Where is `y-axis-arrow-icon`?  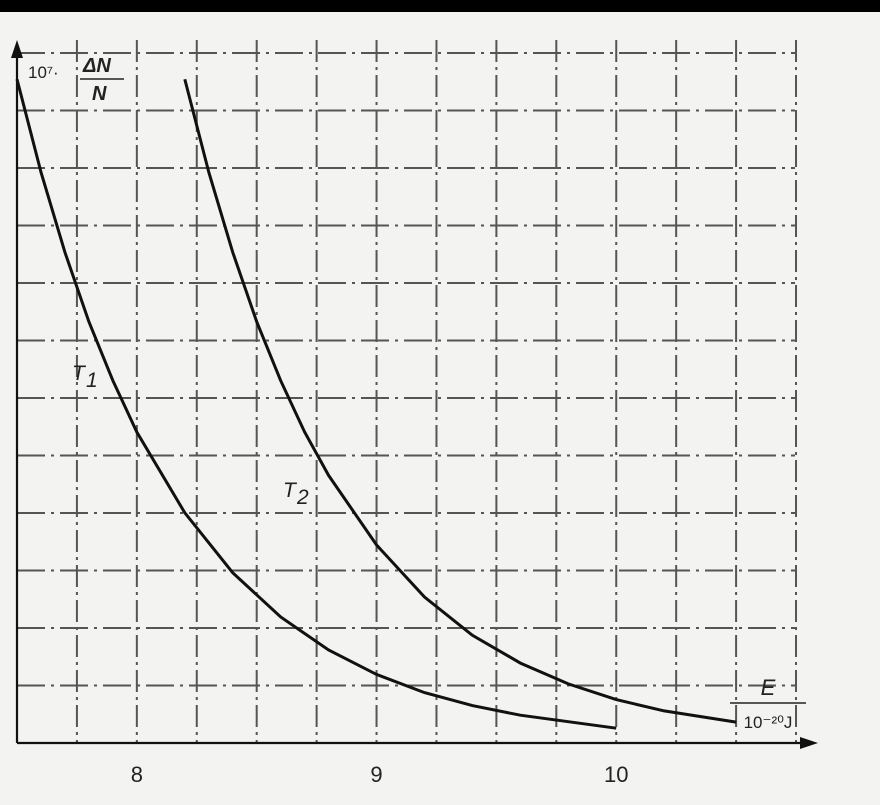
y-axis-arrow-icon is located at coordinates (17, 49).